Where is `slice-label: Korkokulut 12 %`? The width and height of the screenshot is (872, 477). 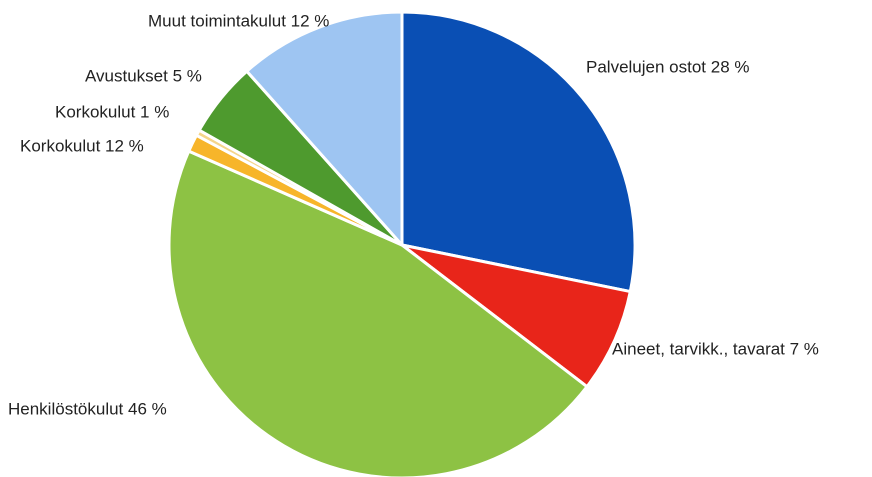
slice-label: Korkokulut 12 % is located at coordinates (82, 145).